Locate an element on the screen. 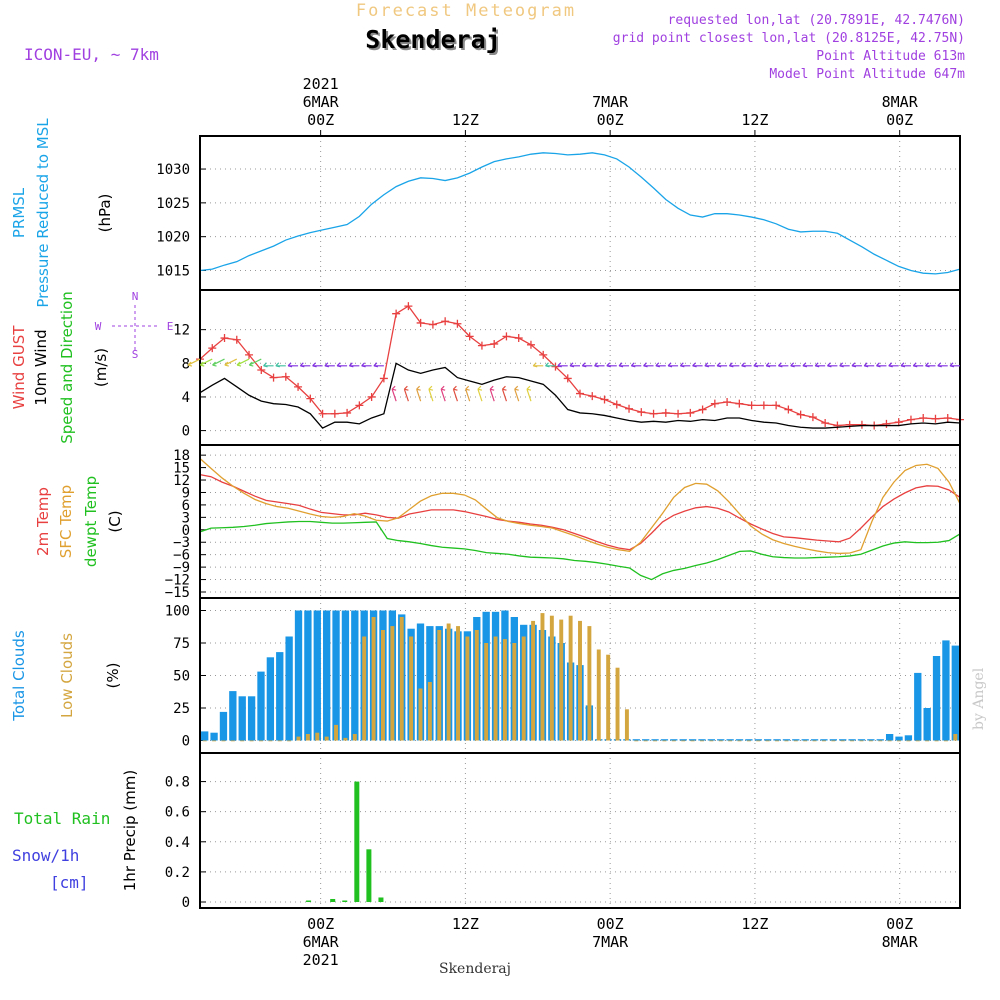  time-label-bottom: 12Z is located at coordinates (465, 924).